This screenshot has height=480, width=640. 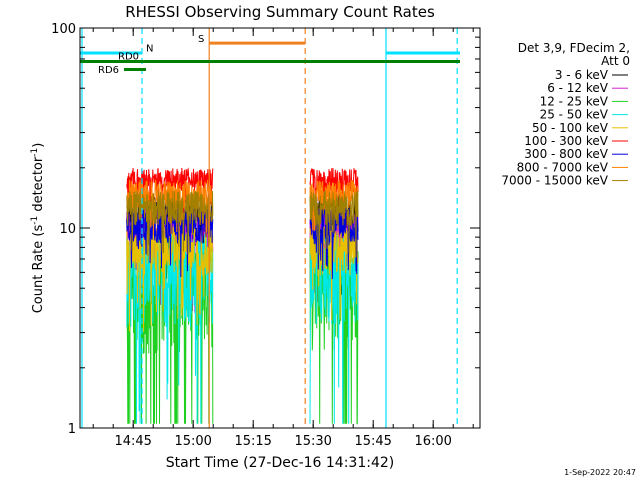 I want to click on chart-title: RHESSI Observing Summary Count Rates, so click(x=280, y=12).